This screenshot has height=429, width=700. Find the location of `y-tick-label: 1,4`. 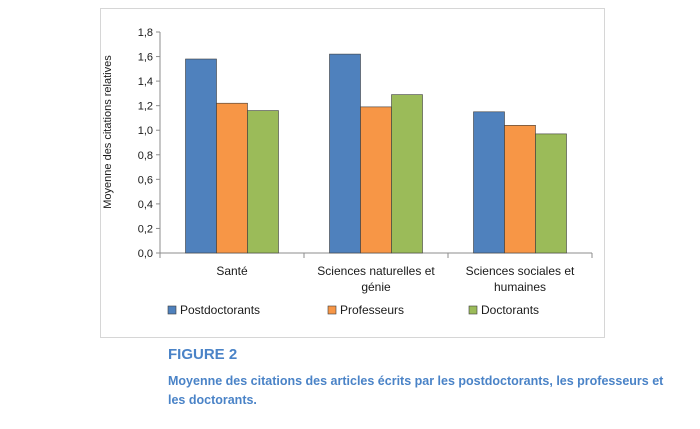

y-tick-label: 1,4 is located at coordinates (145, 82).